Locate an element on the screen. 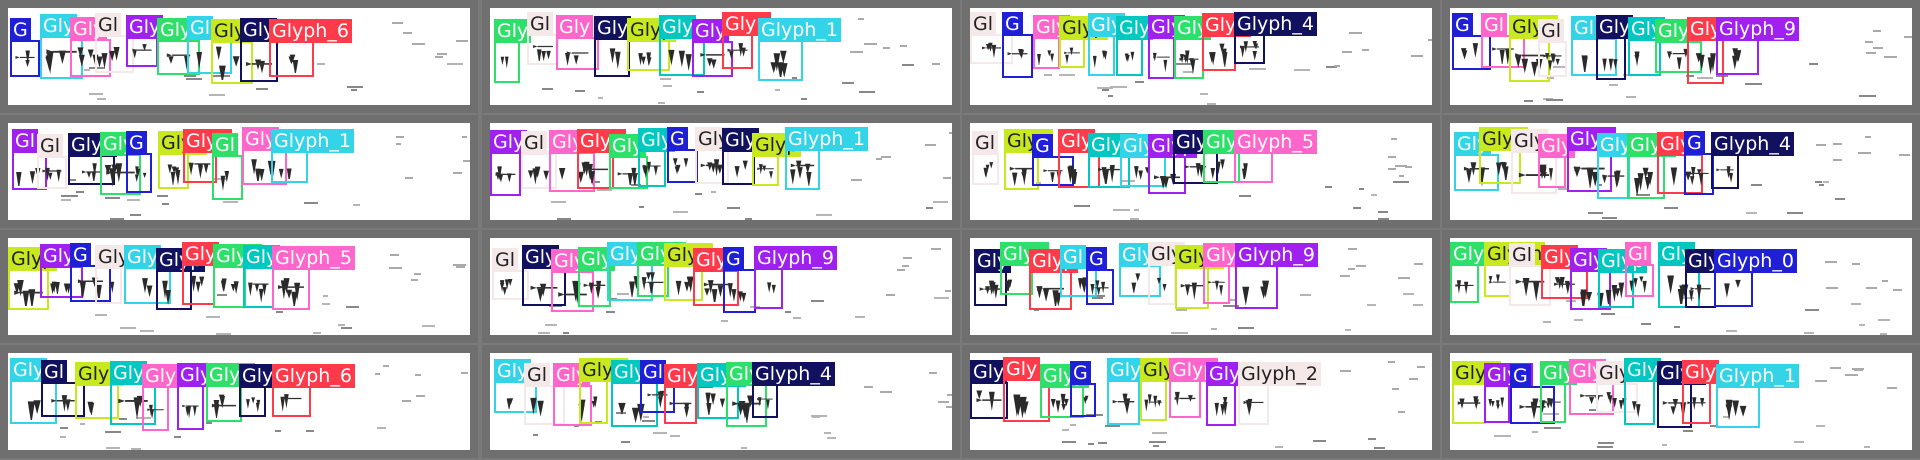 This screenshot has height=460, width=1920. glyph-bounding-box: Glyph is located at coordinates (1515, 269).